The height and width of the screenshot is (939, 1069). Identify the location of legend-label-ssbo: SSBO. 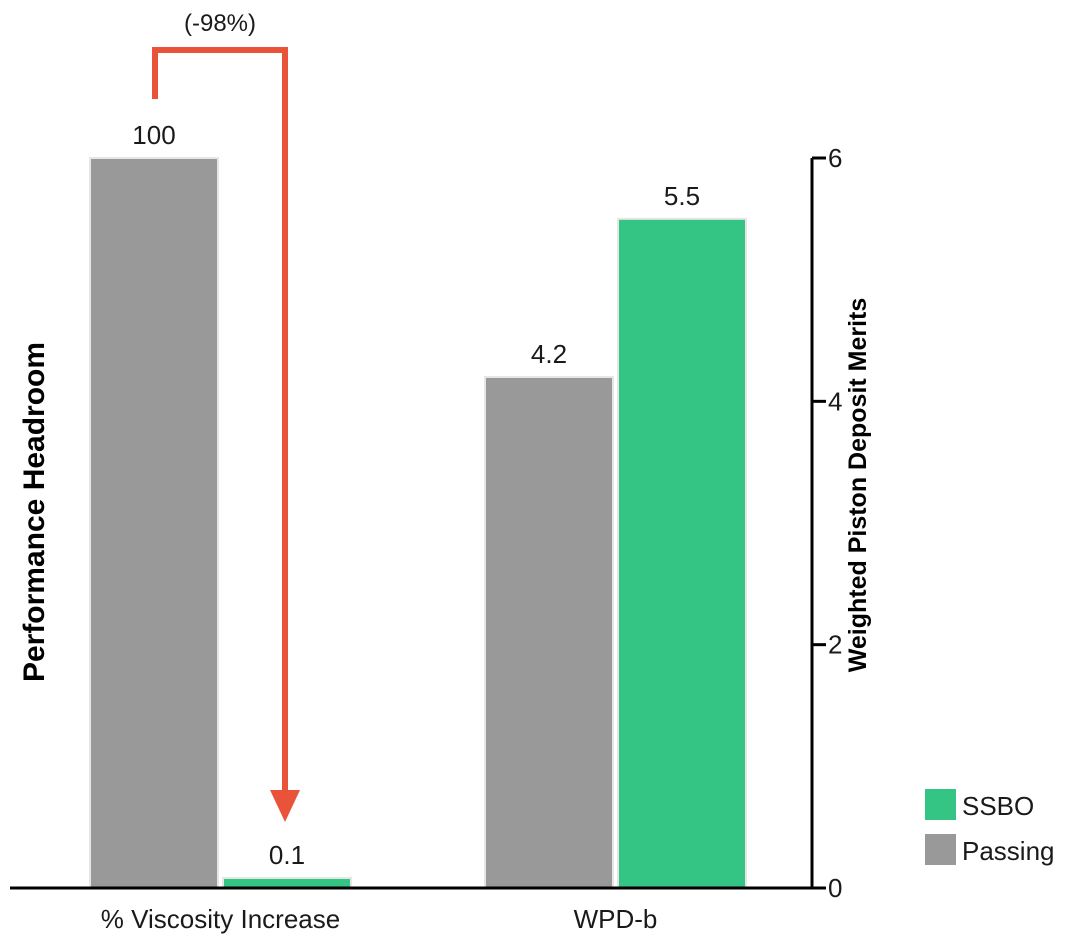
(998, 806).